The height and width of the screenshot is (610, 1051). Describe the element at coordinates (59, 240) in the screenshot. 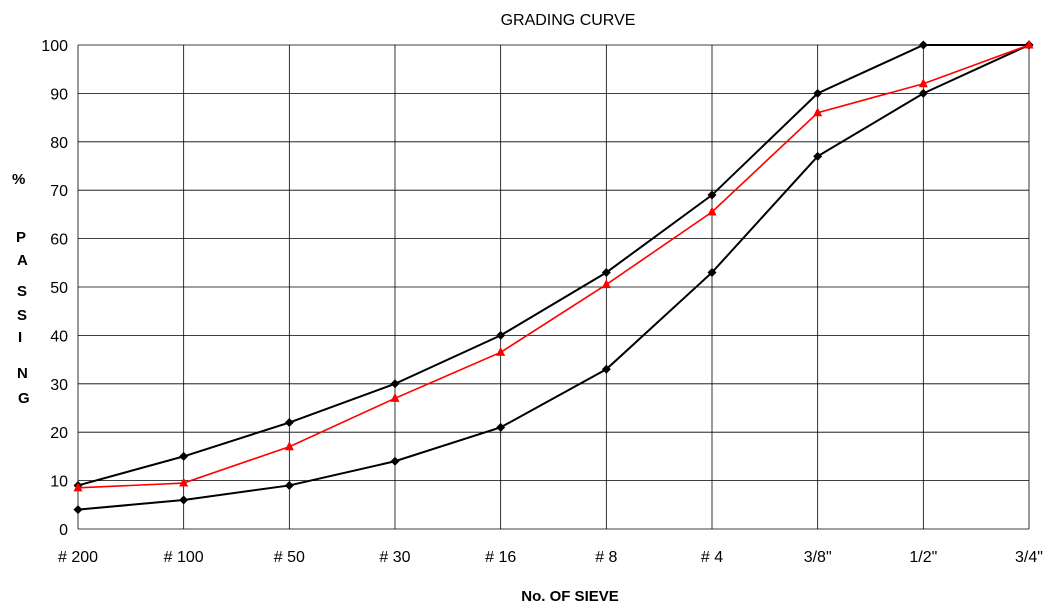

I see `y-tick-label: 60` at that location.